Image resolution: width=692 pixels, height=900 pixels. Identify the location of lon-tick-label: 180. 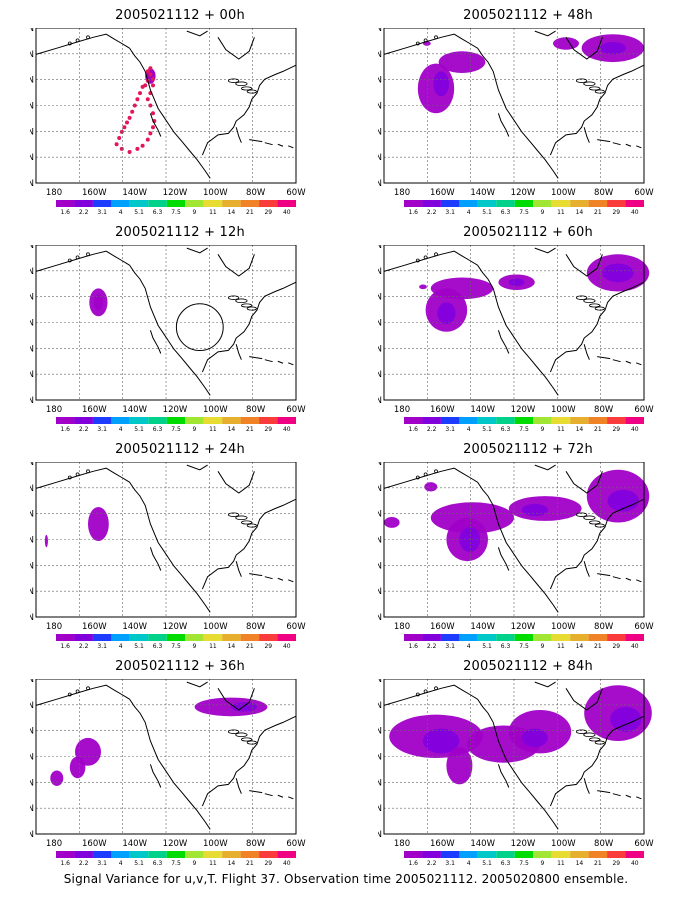
(54, 410).